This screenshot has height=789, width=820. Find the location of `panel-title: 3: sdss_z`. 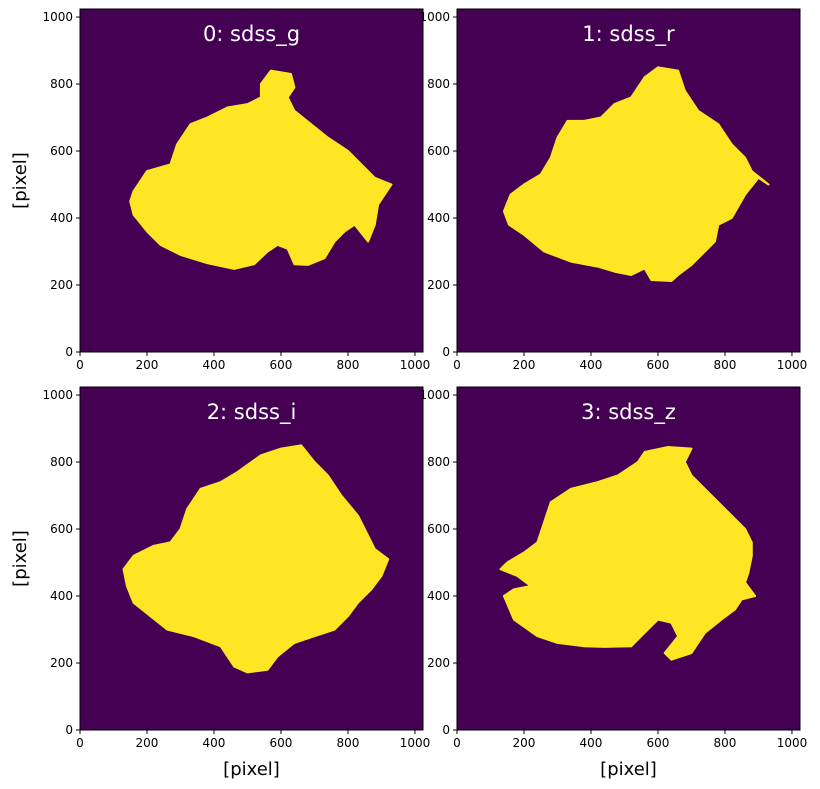

panel-title: 3: sdss_z is located at coordinates (628, 412).